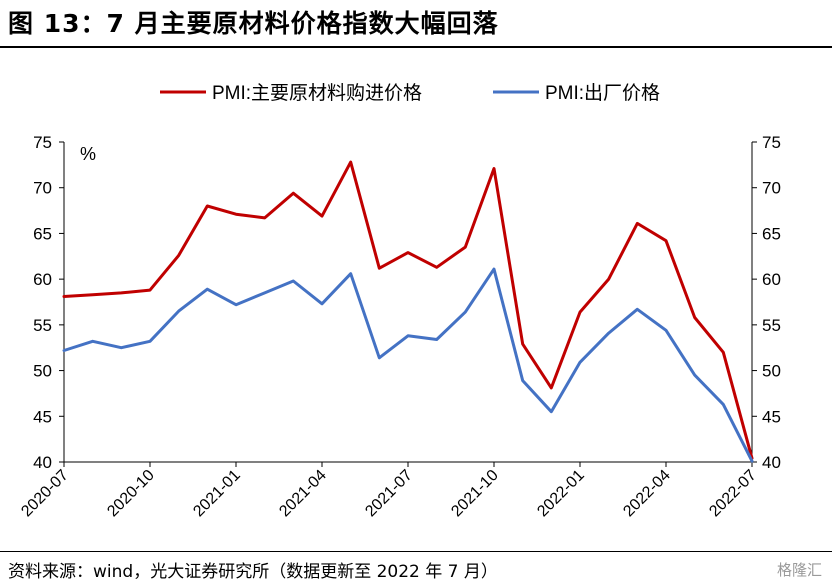 This screenshot has height=588, width=832. I want to click on left-y-tick-label: 50, so click(42, 371).